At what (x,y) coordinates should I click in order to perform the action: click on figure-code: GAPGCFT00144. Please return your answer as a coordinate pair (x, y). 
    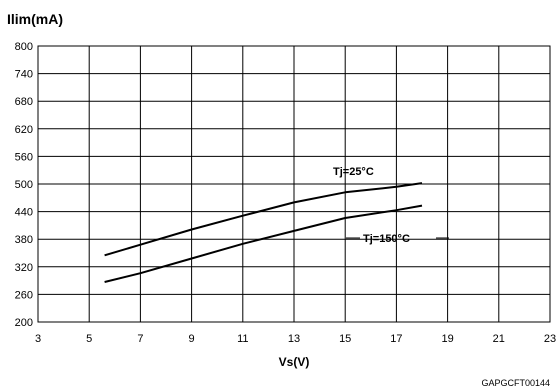
    Looking at the image, I should click on (515, 383).